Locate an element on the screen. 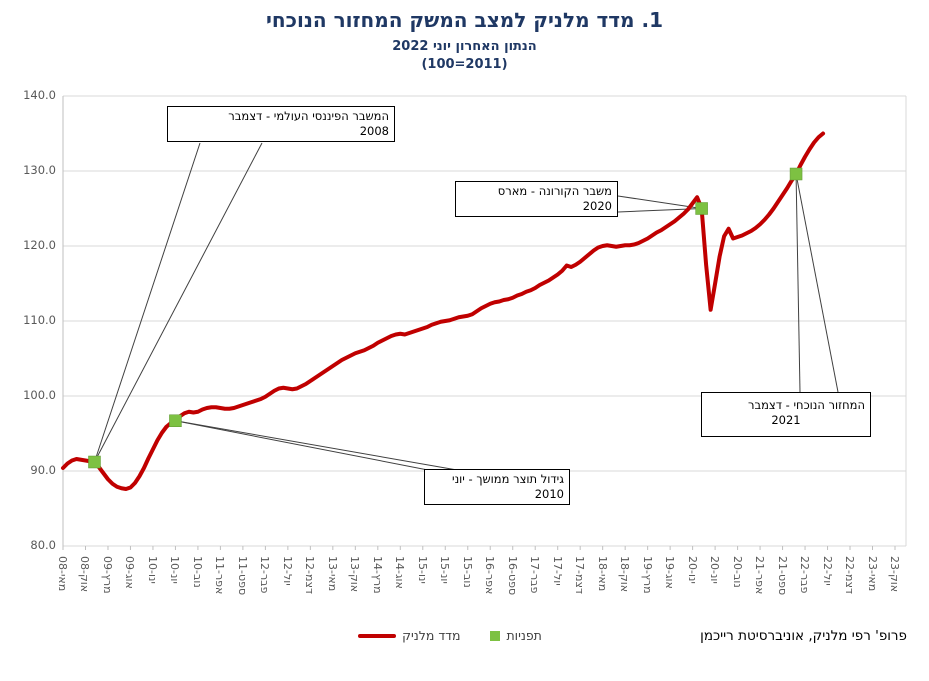 This screenshot has height=681, width=929. annotation-text: המחזור הנוכחי - דצמבר is located at coordinates (806, 405).